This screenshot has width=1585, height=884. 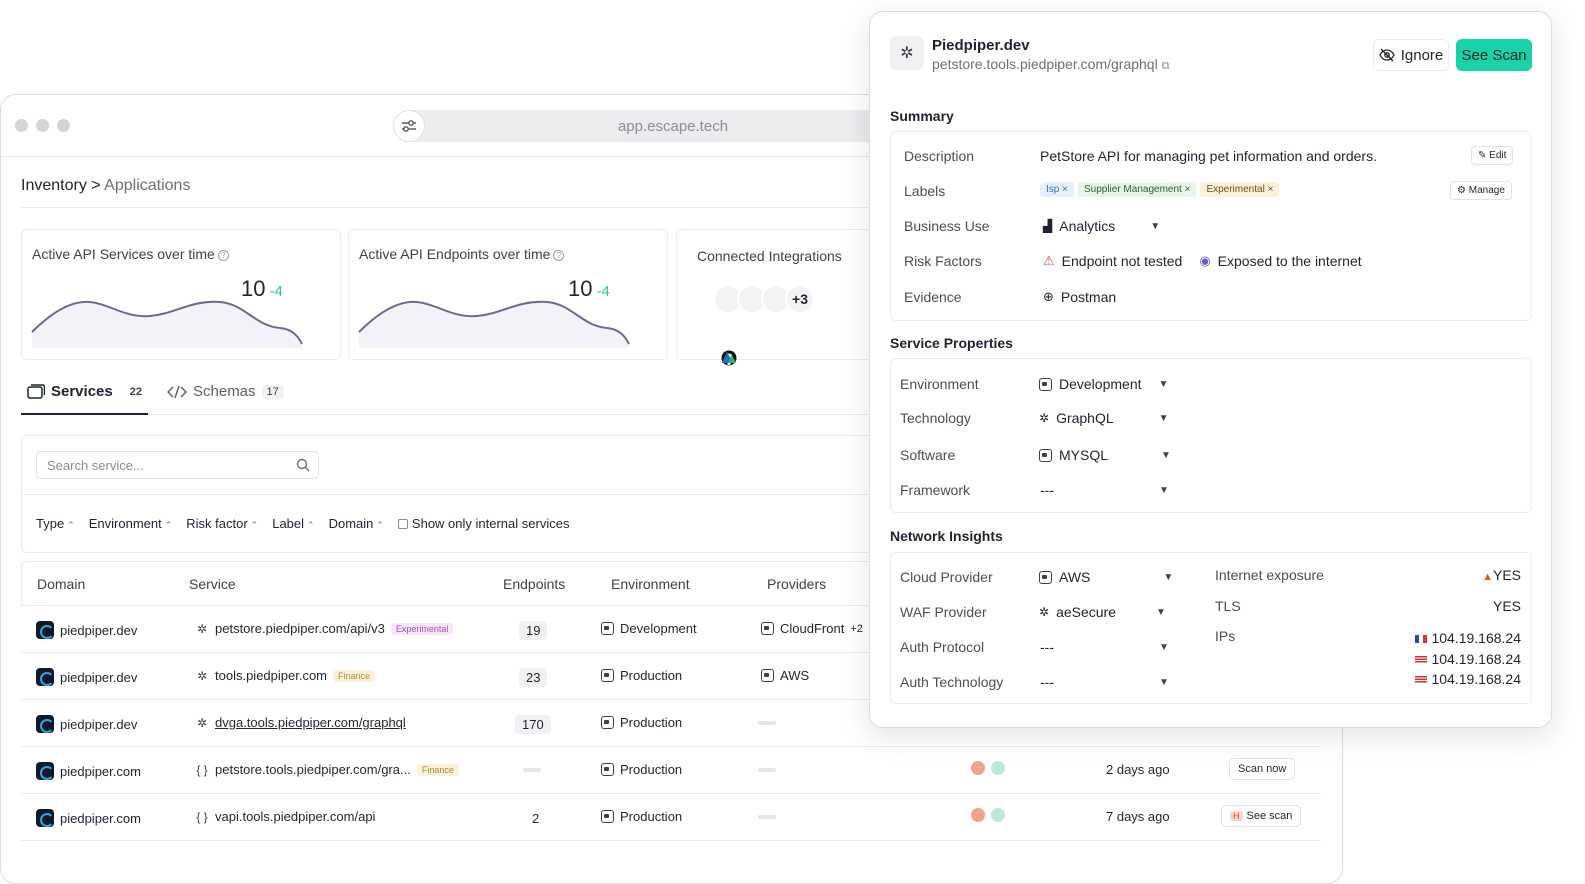 What do you see at coordinates (1411, 55) in the screenshot?
I see `ignore-button: Ignore` at bounding box center [1411, 55].